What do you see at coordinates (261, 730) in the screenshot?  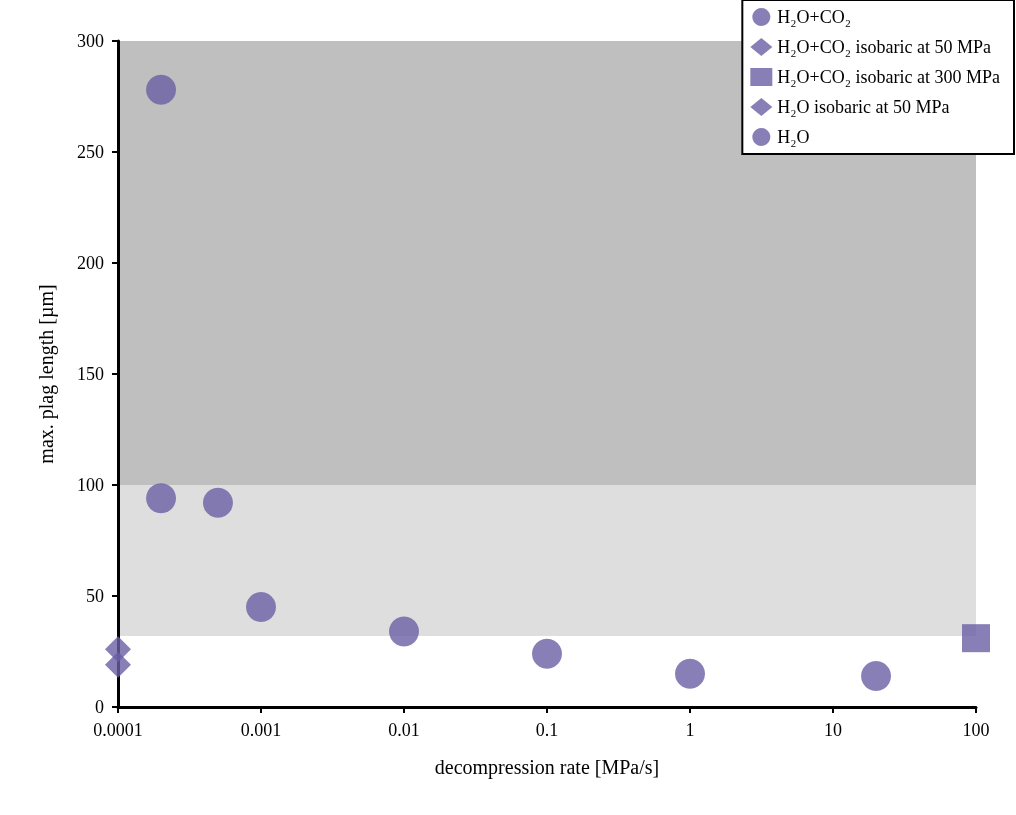 I see `x-tick-label: 0.001` at bounding box center [261, 730].